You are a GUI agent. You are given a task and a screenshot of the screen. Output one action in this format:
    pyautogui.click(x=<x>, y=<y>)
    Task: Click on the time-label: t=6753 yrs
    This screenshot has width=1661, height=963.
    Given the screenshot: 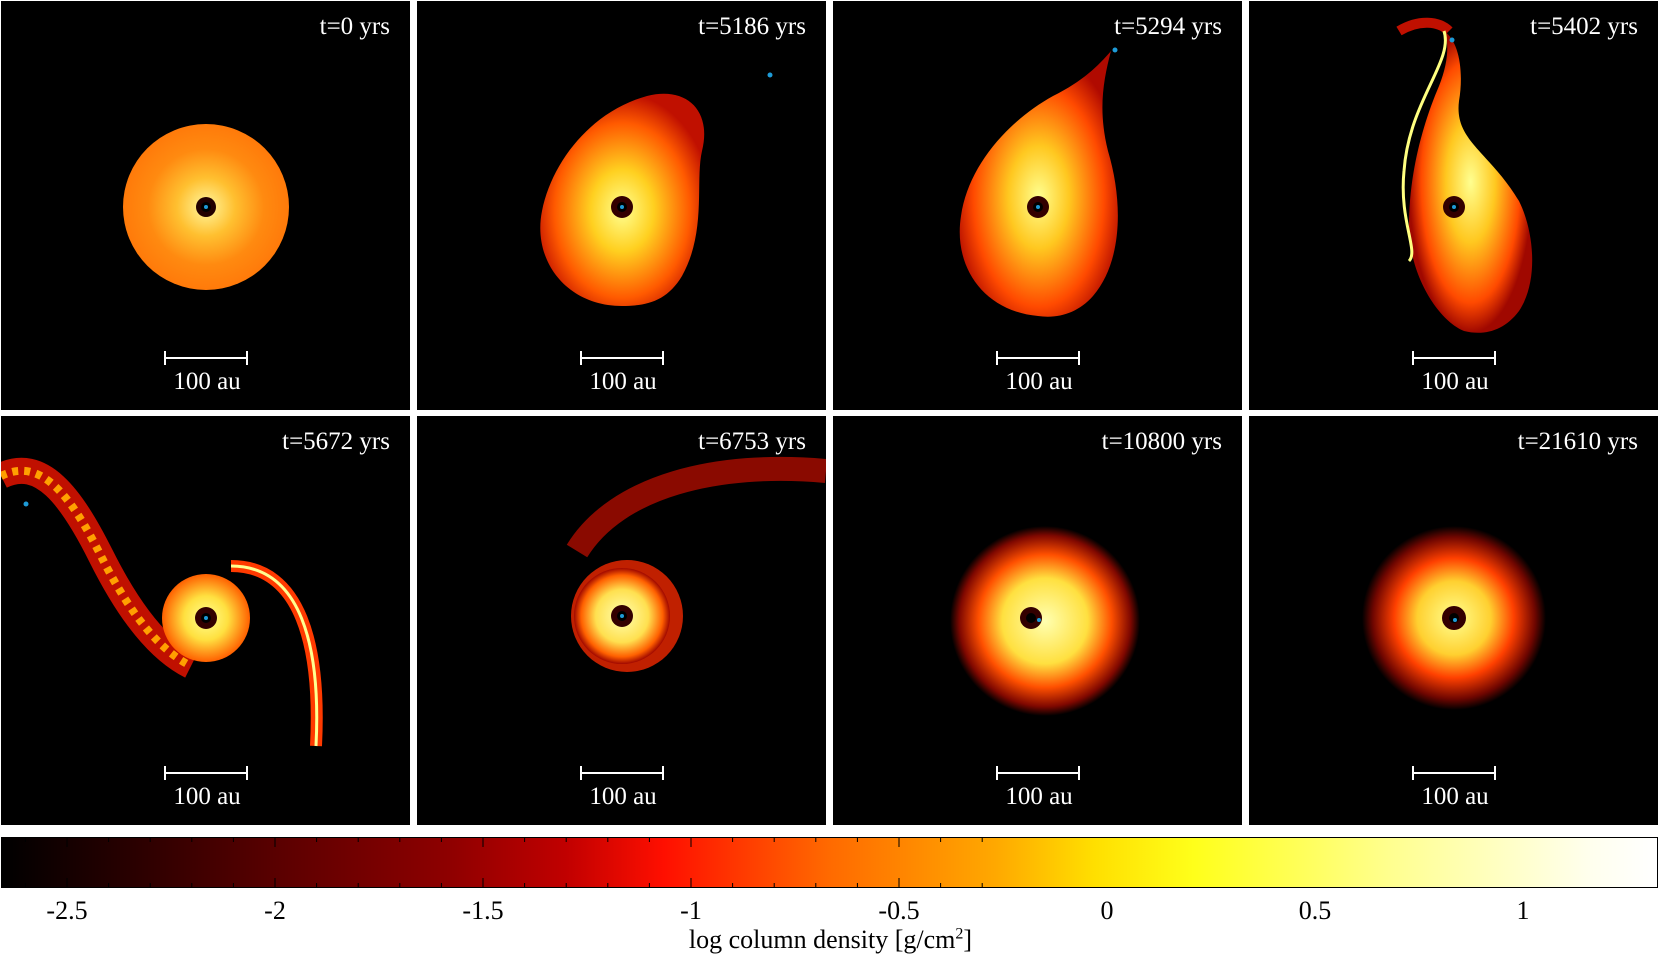 What is the action you would take?
    pyautogui.click(x=752, y=441)
    